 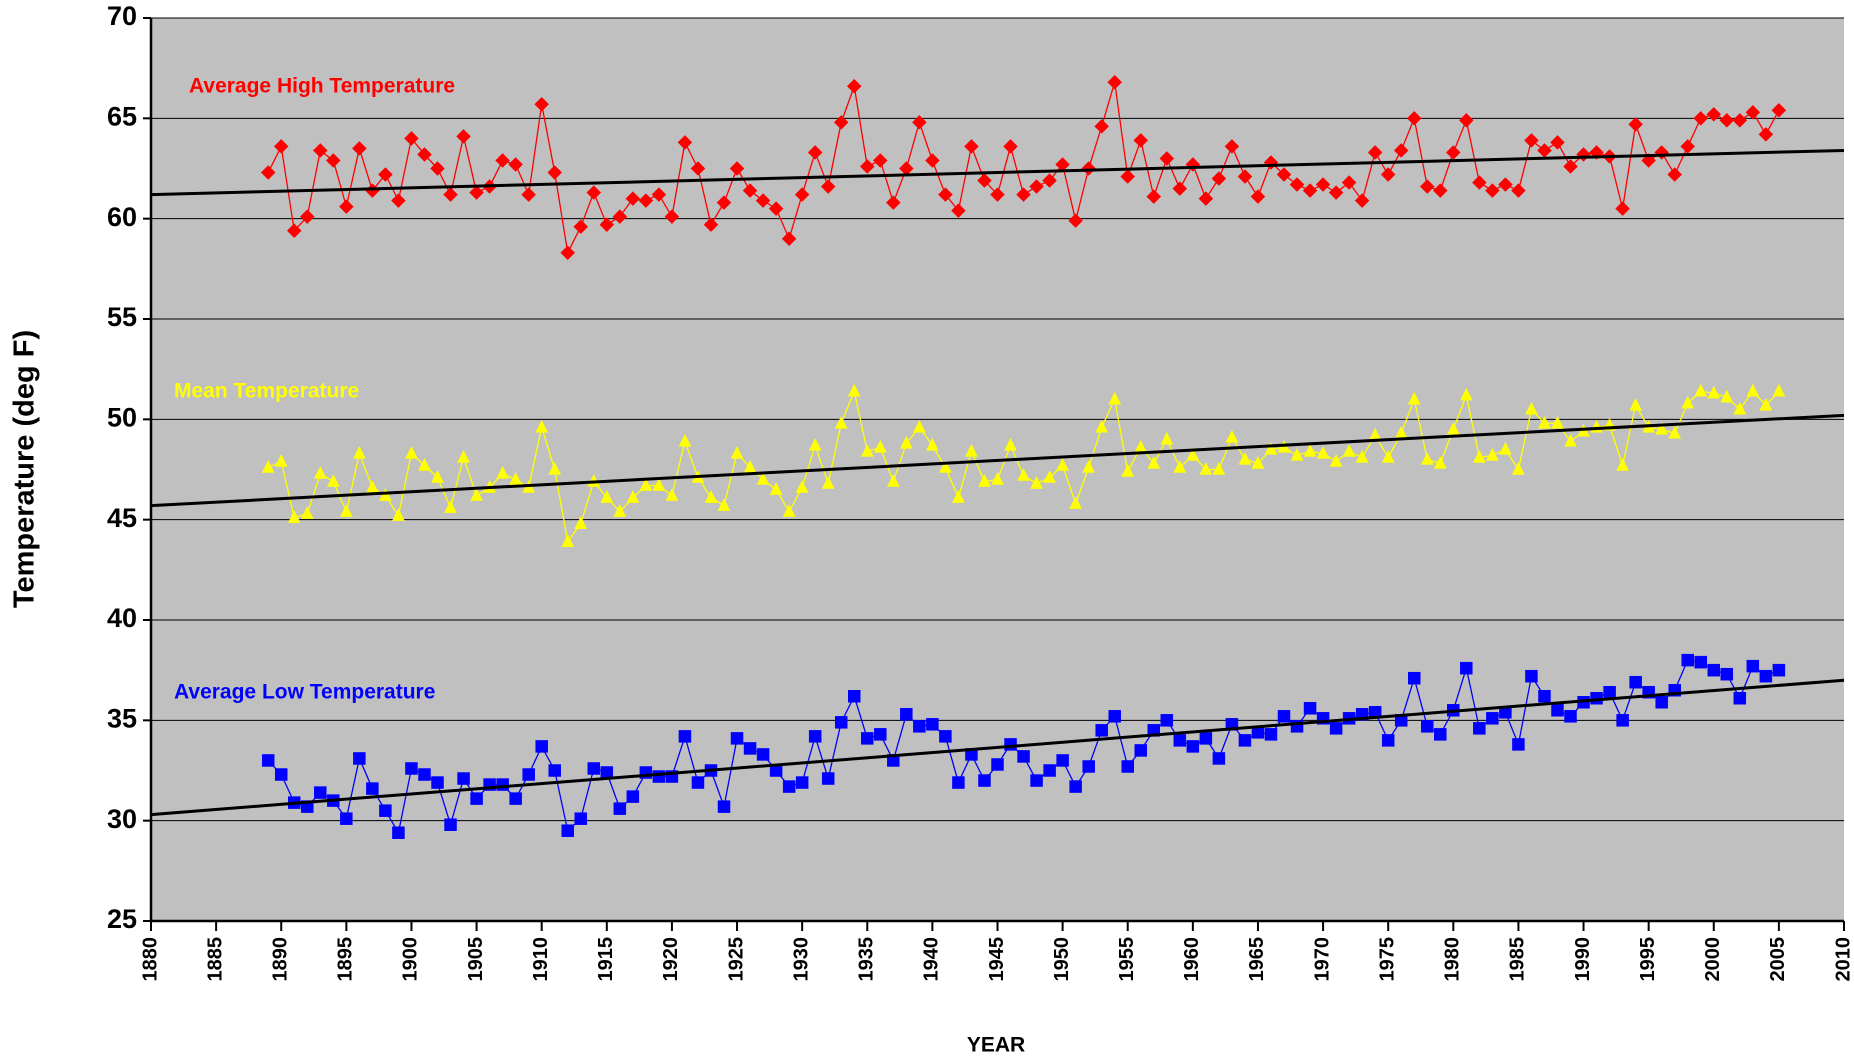 What do you see at coordinates (1257, 959) in the screenshot?
I see `x-tick-label: 1965` at bounding box center [1257, 959].